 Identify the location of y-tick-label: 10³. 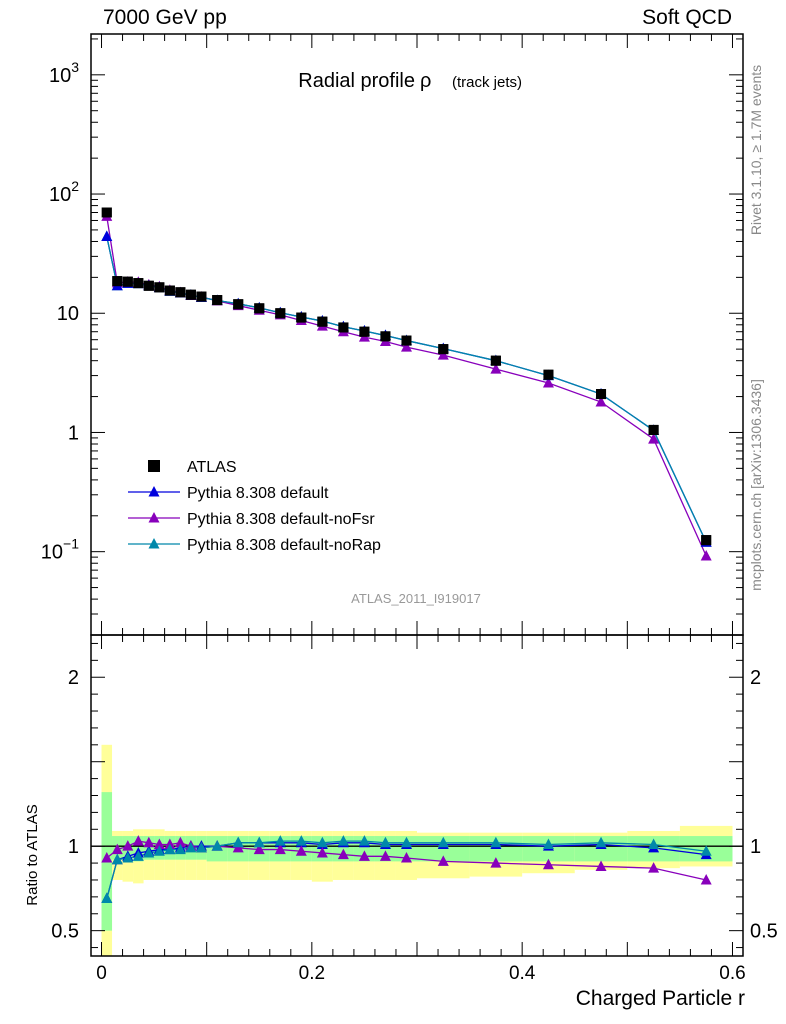
(64, 73).